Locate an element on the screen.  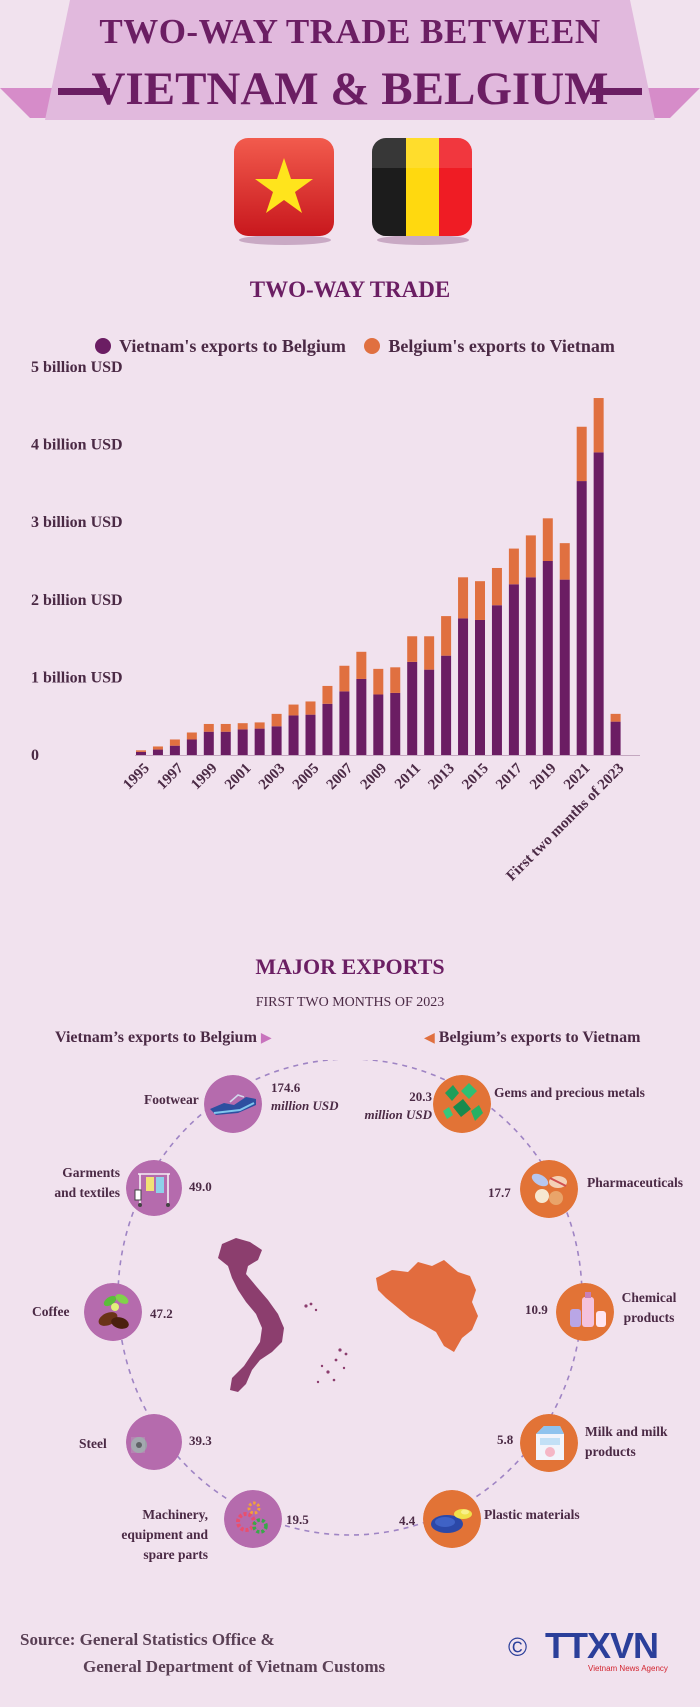
gems-icon is located at coordinates (463, 1102).